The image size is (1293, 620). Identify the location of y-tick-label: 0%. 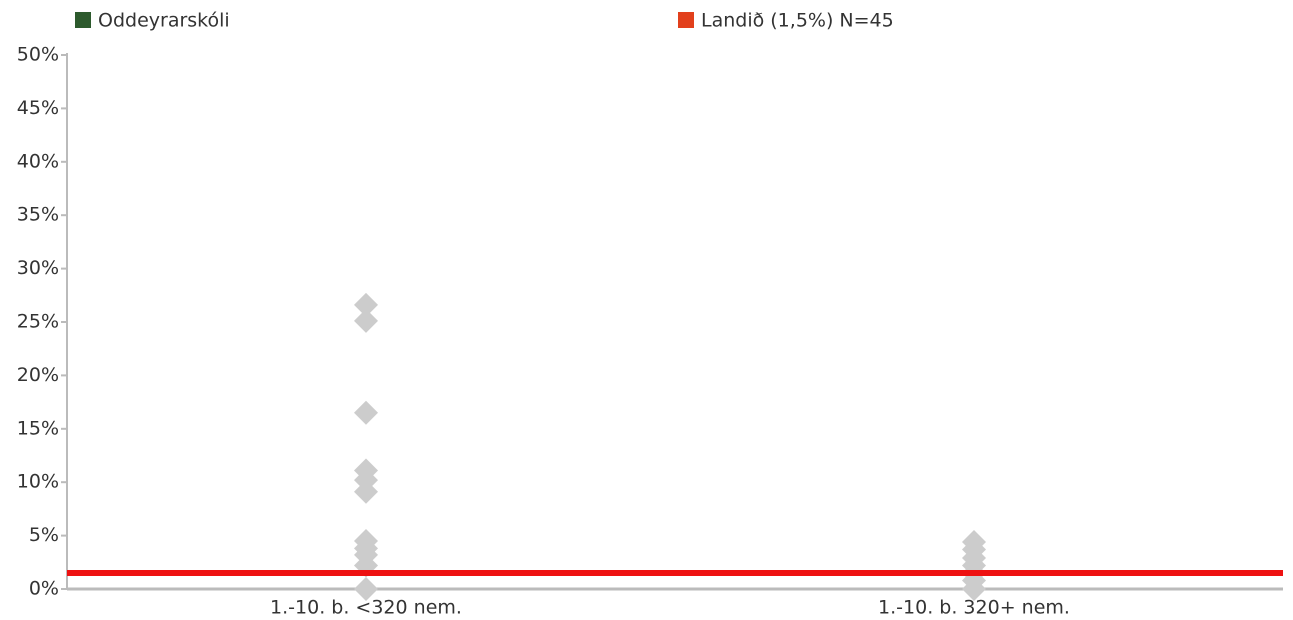
(44, 589).